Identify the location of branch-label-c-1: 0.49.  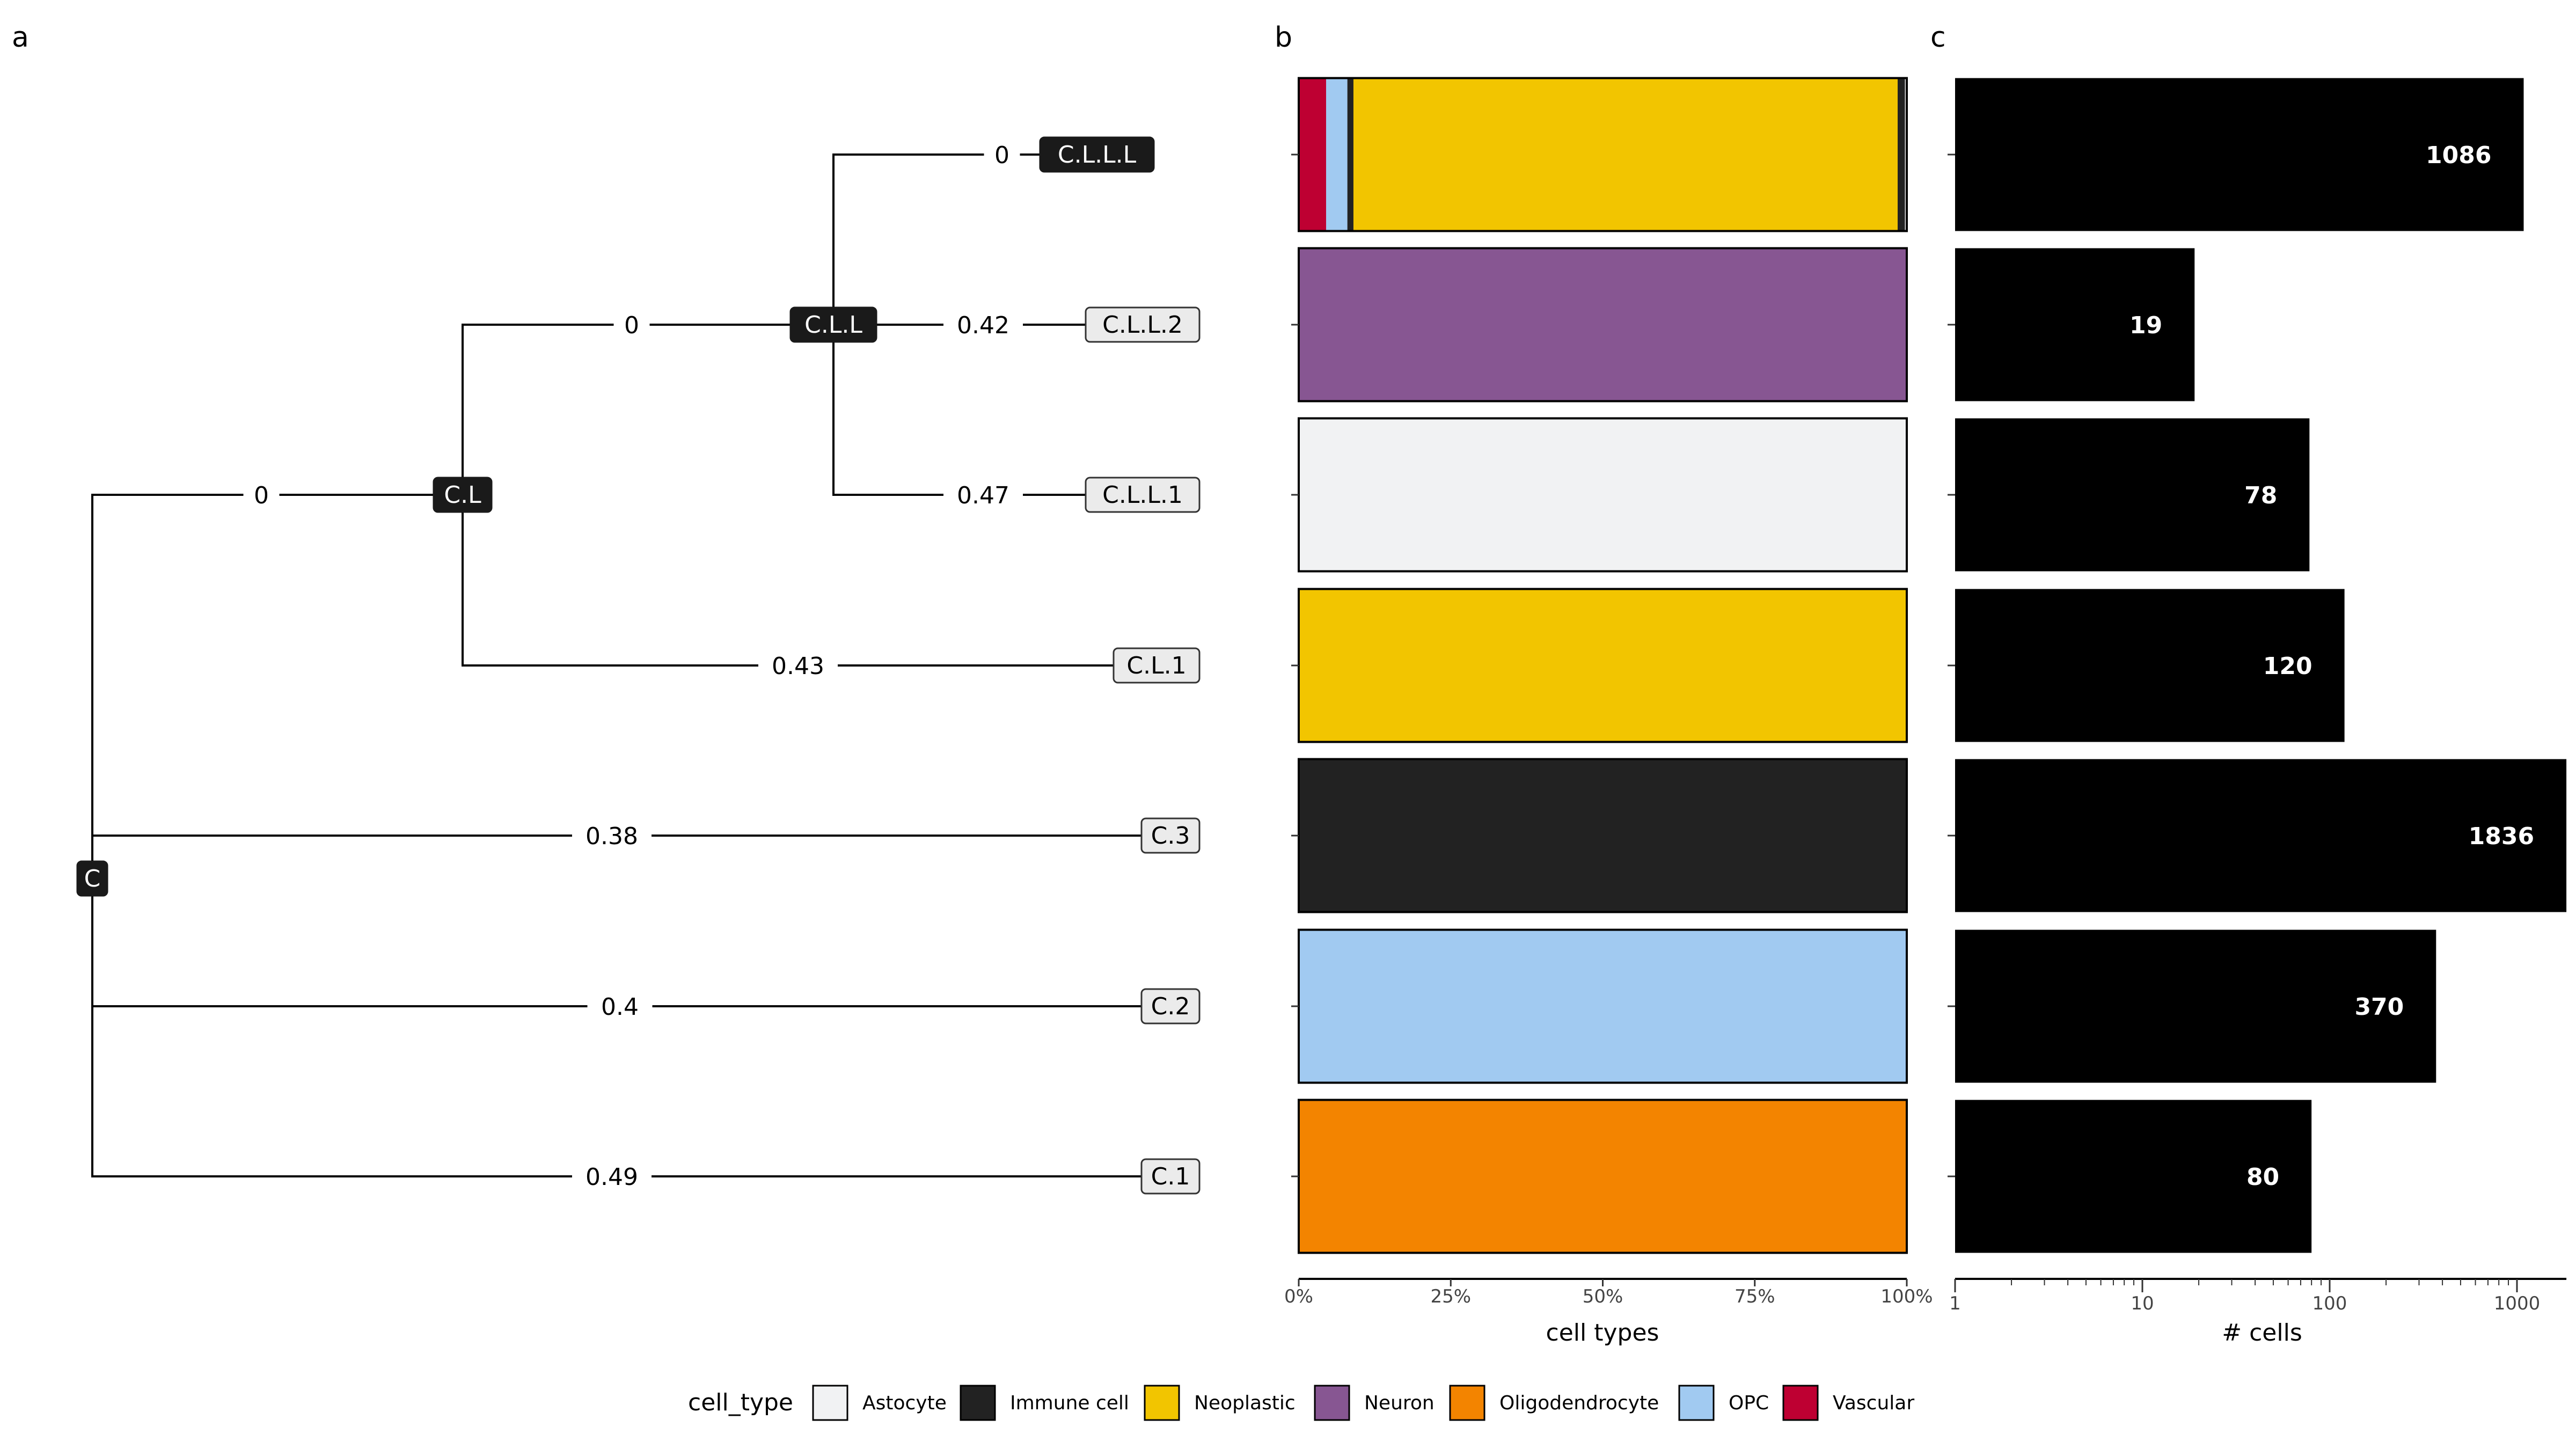
(612, 1177).